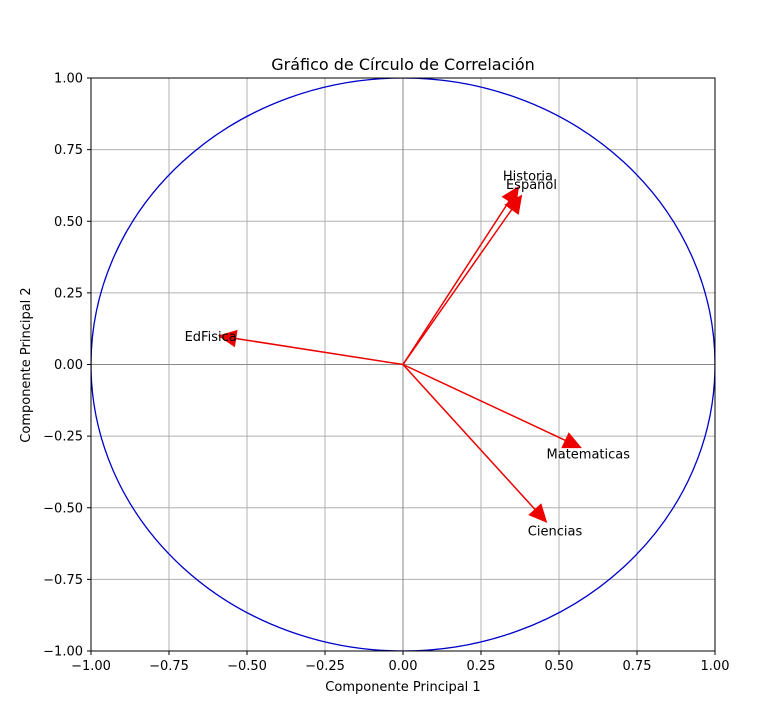 The height and width of the screenshot is (728, 776). I want to click on x-tick-label: 0.75, so click(637, 666).